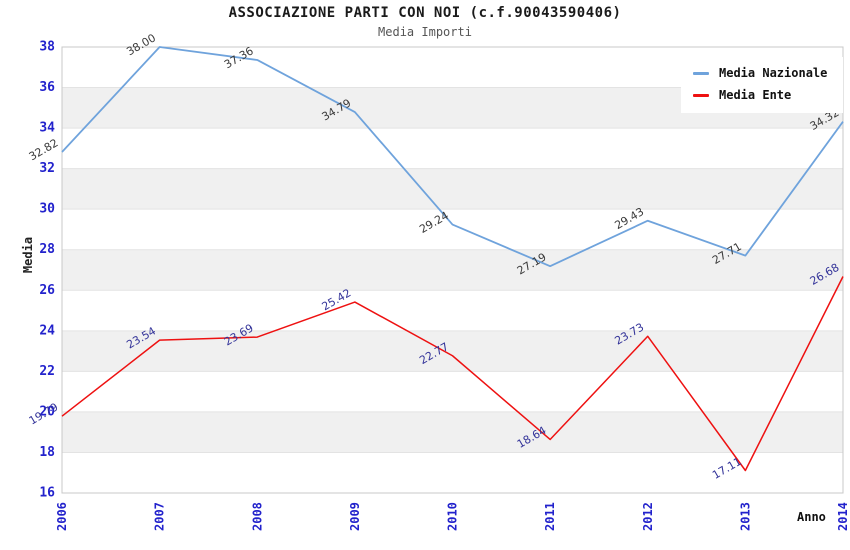 This screenshot has height=550, width=850. Describe the element at coordinates (453, 516) in the screenshot. I see `x-tick-label: 2010` at that location.